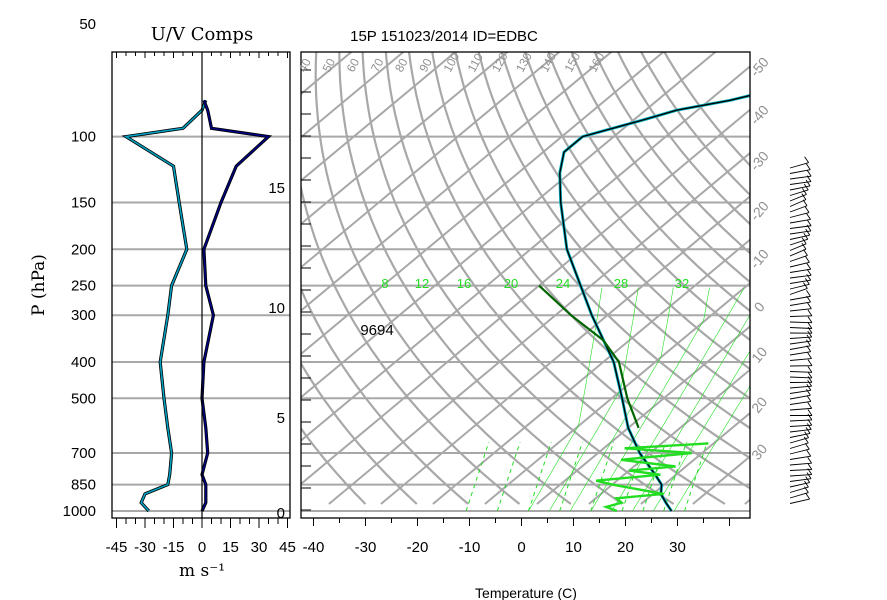 The width and height of the screenshot is (887, 600). What do you see at coordinates (621, 283) in the screenshot?
I see `mixing-label-28: 28` at bounding box center [621, 283].